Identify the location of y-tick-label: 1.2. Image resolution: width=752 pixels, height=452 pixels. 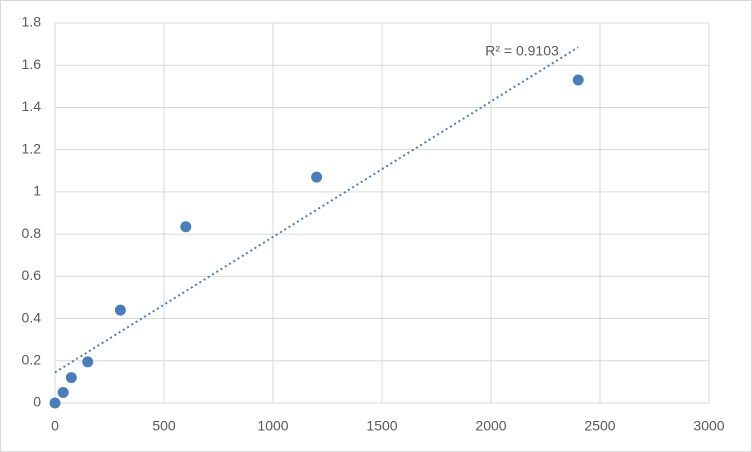
(32, 148).